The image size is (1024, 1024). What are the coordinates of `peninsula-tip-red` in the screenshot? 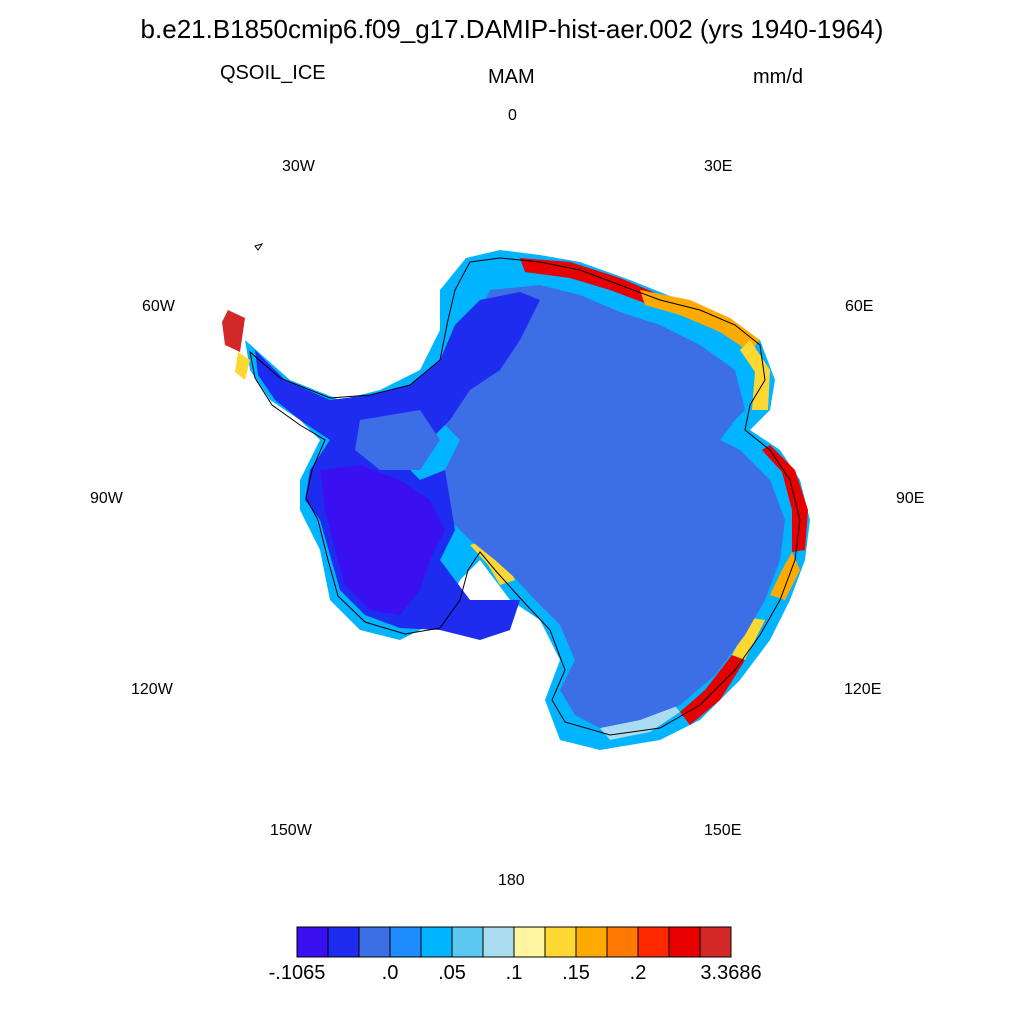 It's located at (233, 331).